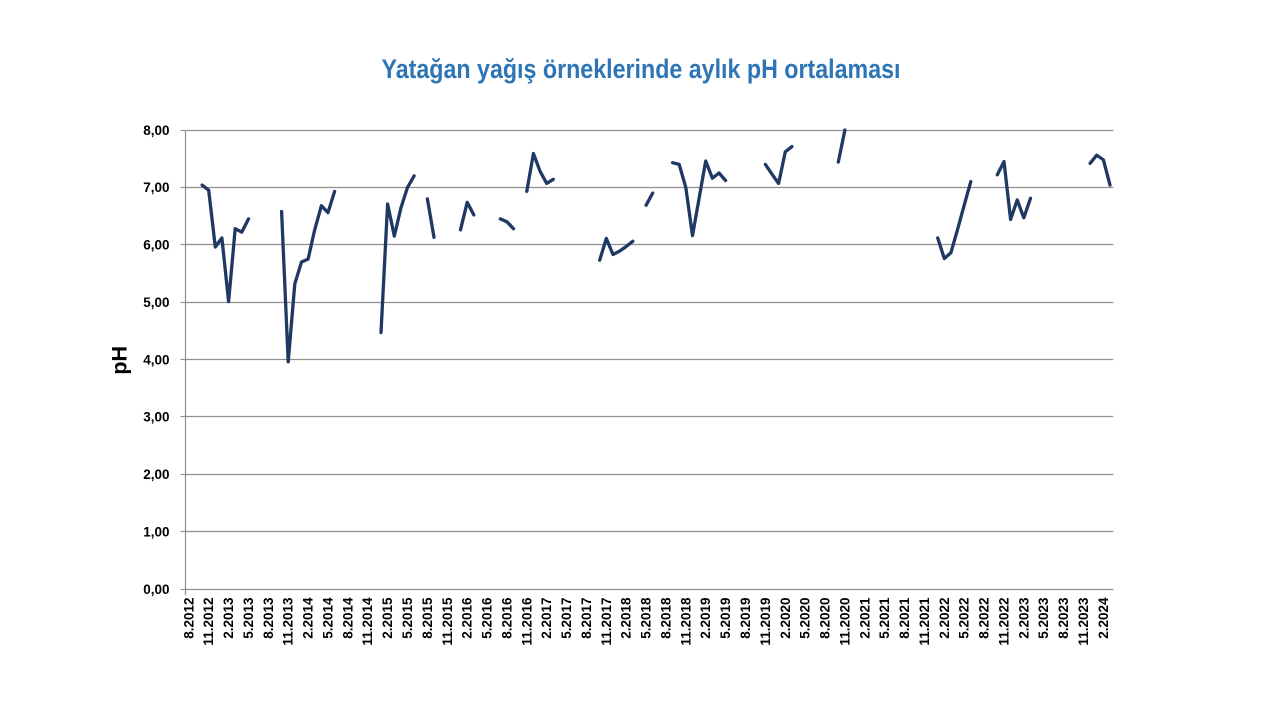  I want to click on svg-text: 2.2021, so click(864, 618).